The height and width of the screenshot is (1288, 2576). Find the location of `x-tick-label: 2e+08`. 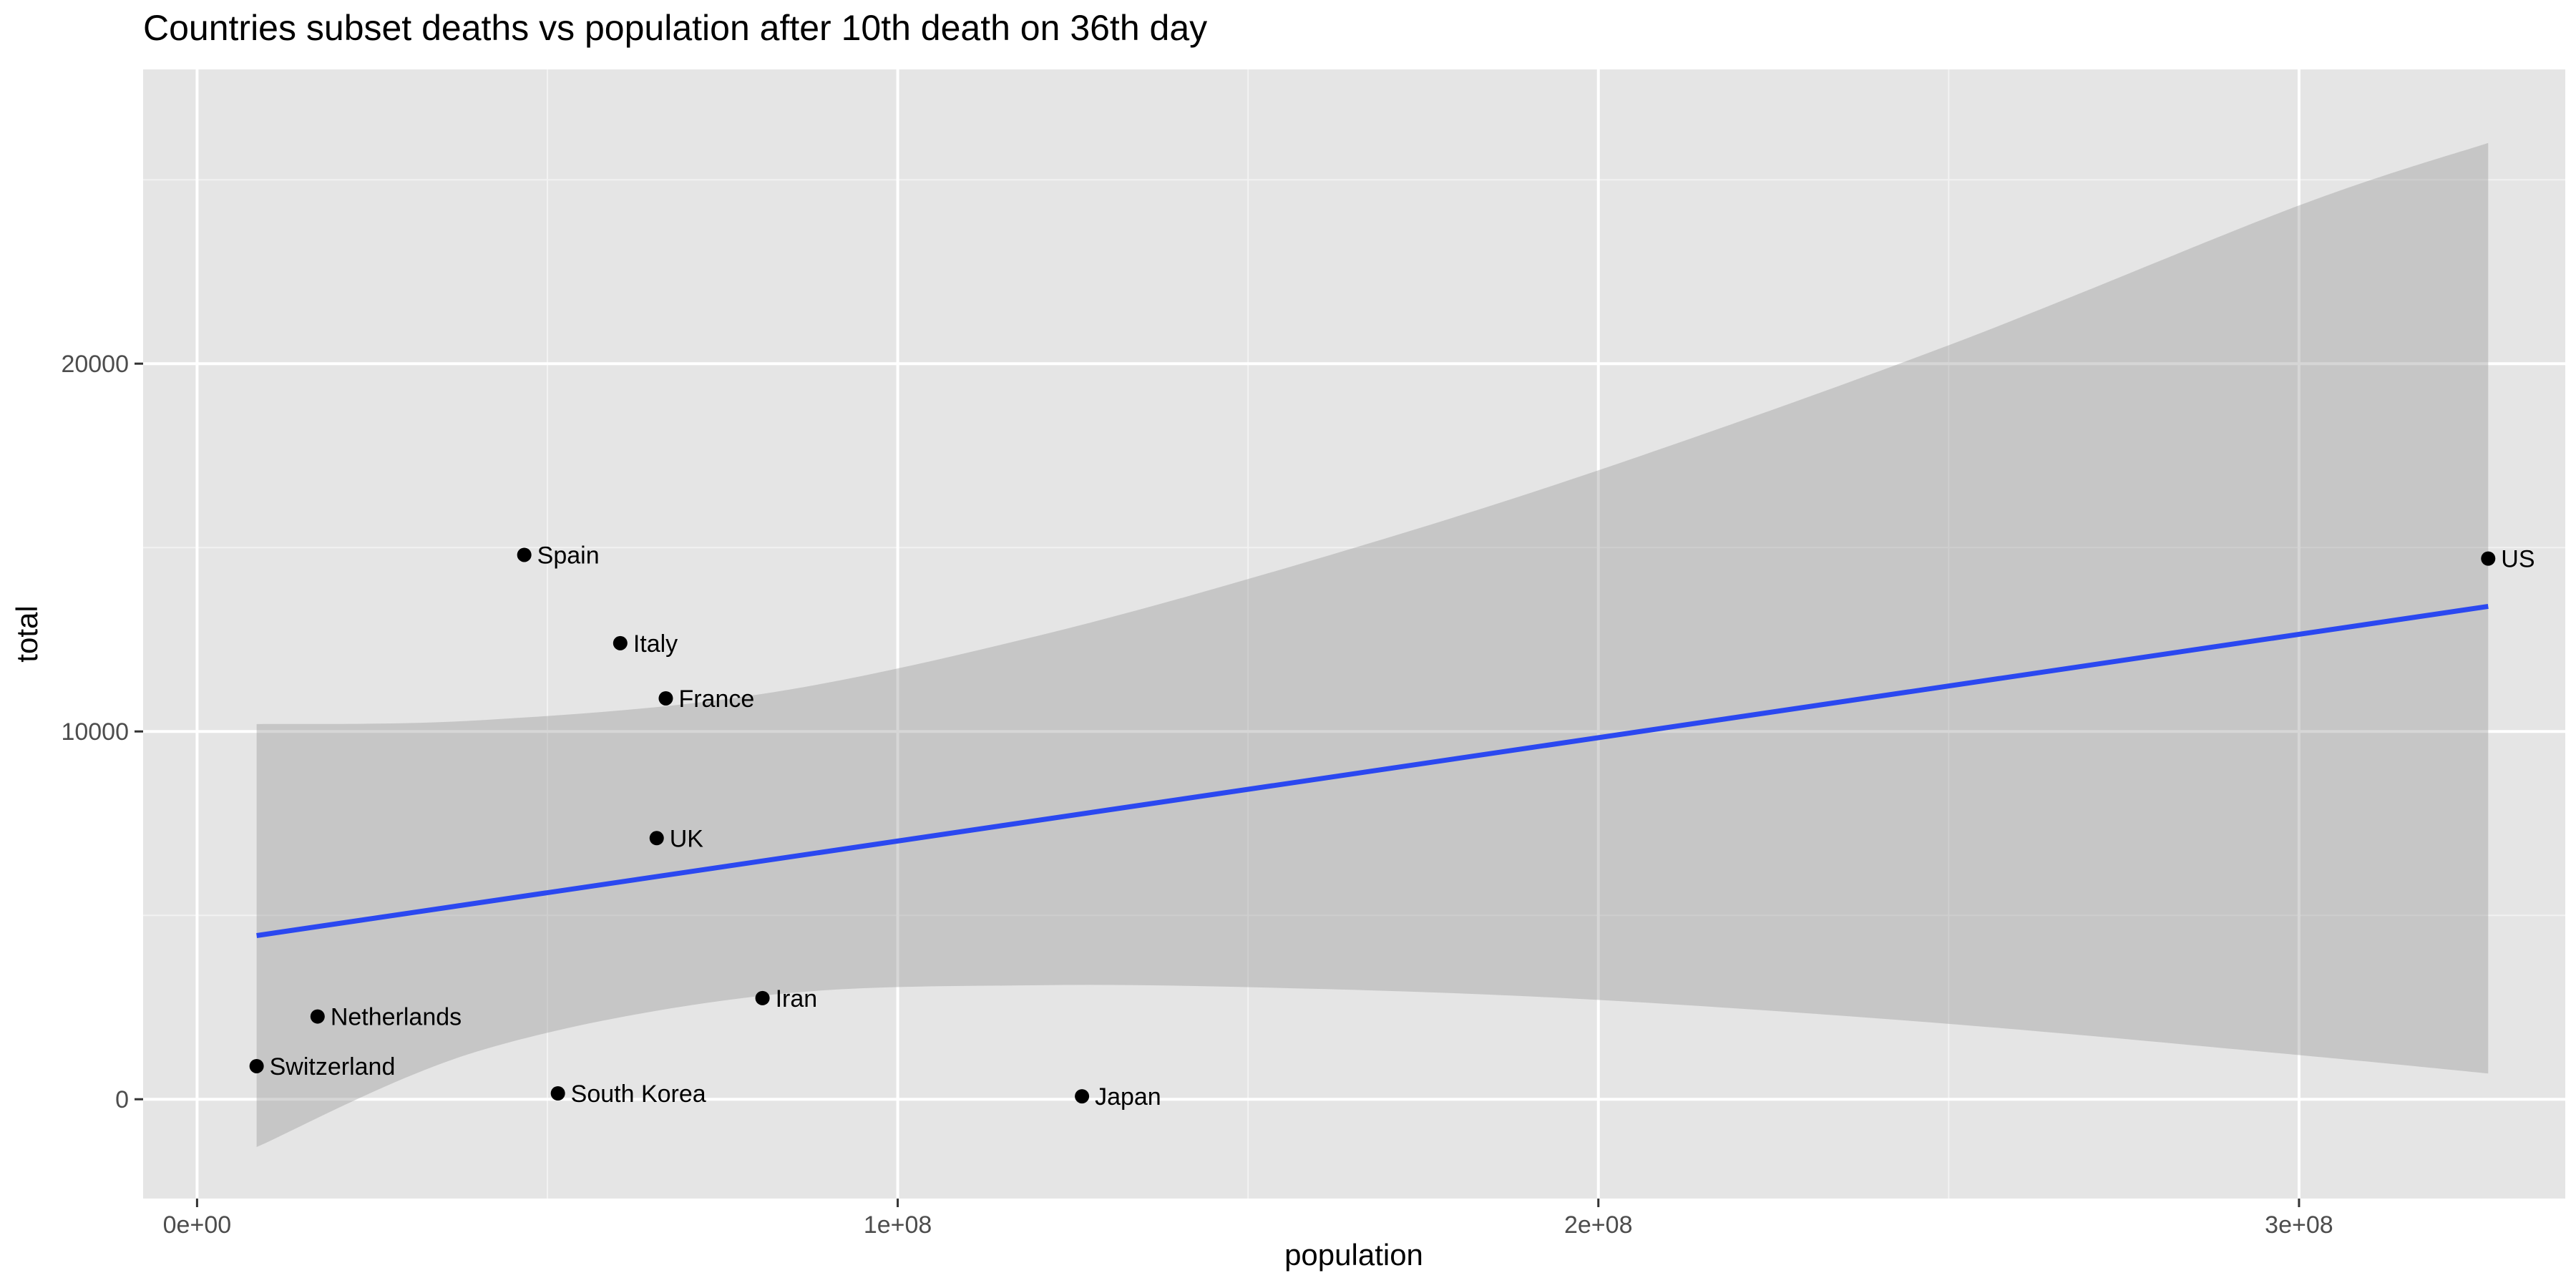

x-tick-label: 2e+08 is located at coordinates (1598, 1225).